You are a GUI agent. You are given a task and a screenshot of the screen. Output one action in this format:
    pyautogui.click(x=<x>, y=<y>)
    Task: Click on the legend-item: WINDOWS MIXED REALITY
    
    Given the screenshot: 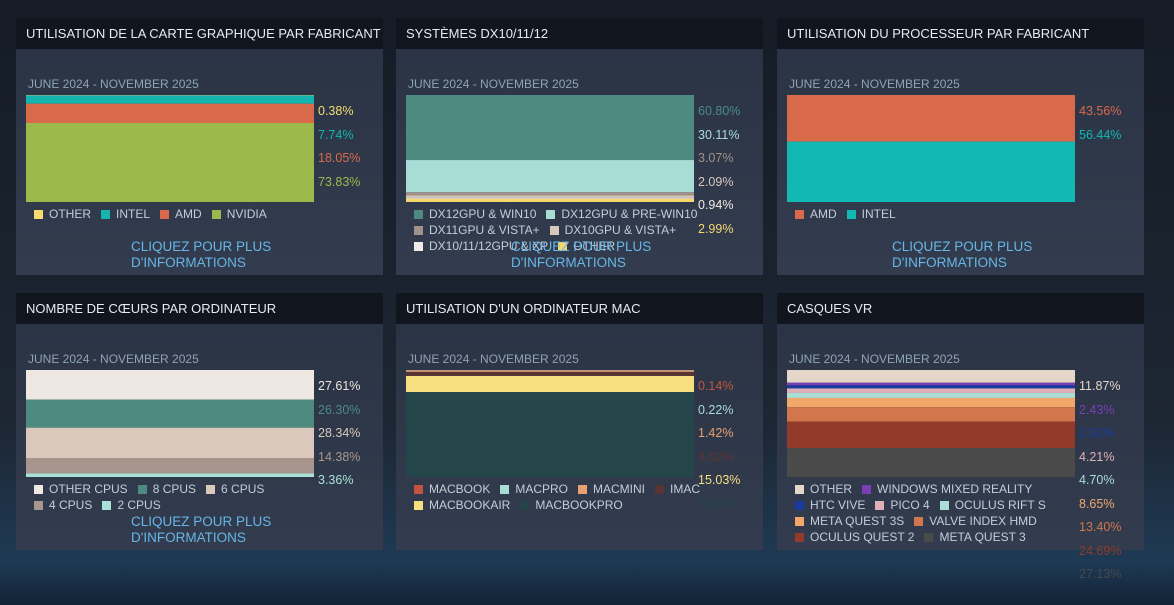 What is the action you would take?
    pyautogui.click(x=947, y=489)
    